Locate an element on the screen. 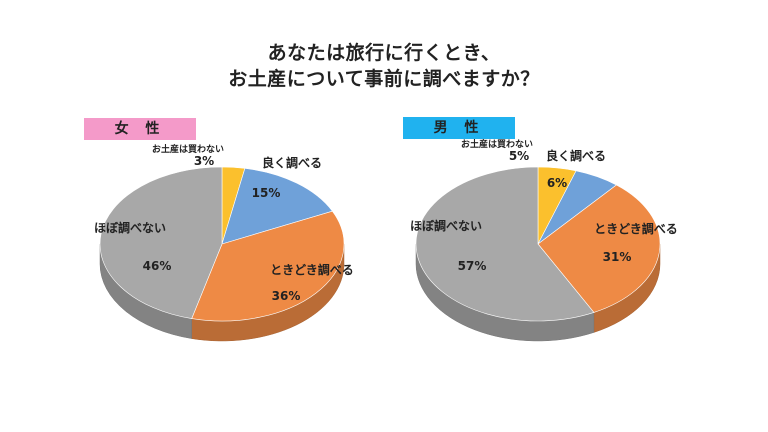 This screenshot has height=432, width=768. pie-female-label-0: お土産は買わない is located at coordinates (188, 149).